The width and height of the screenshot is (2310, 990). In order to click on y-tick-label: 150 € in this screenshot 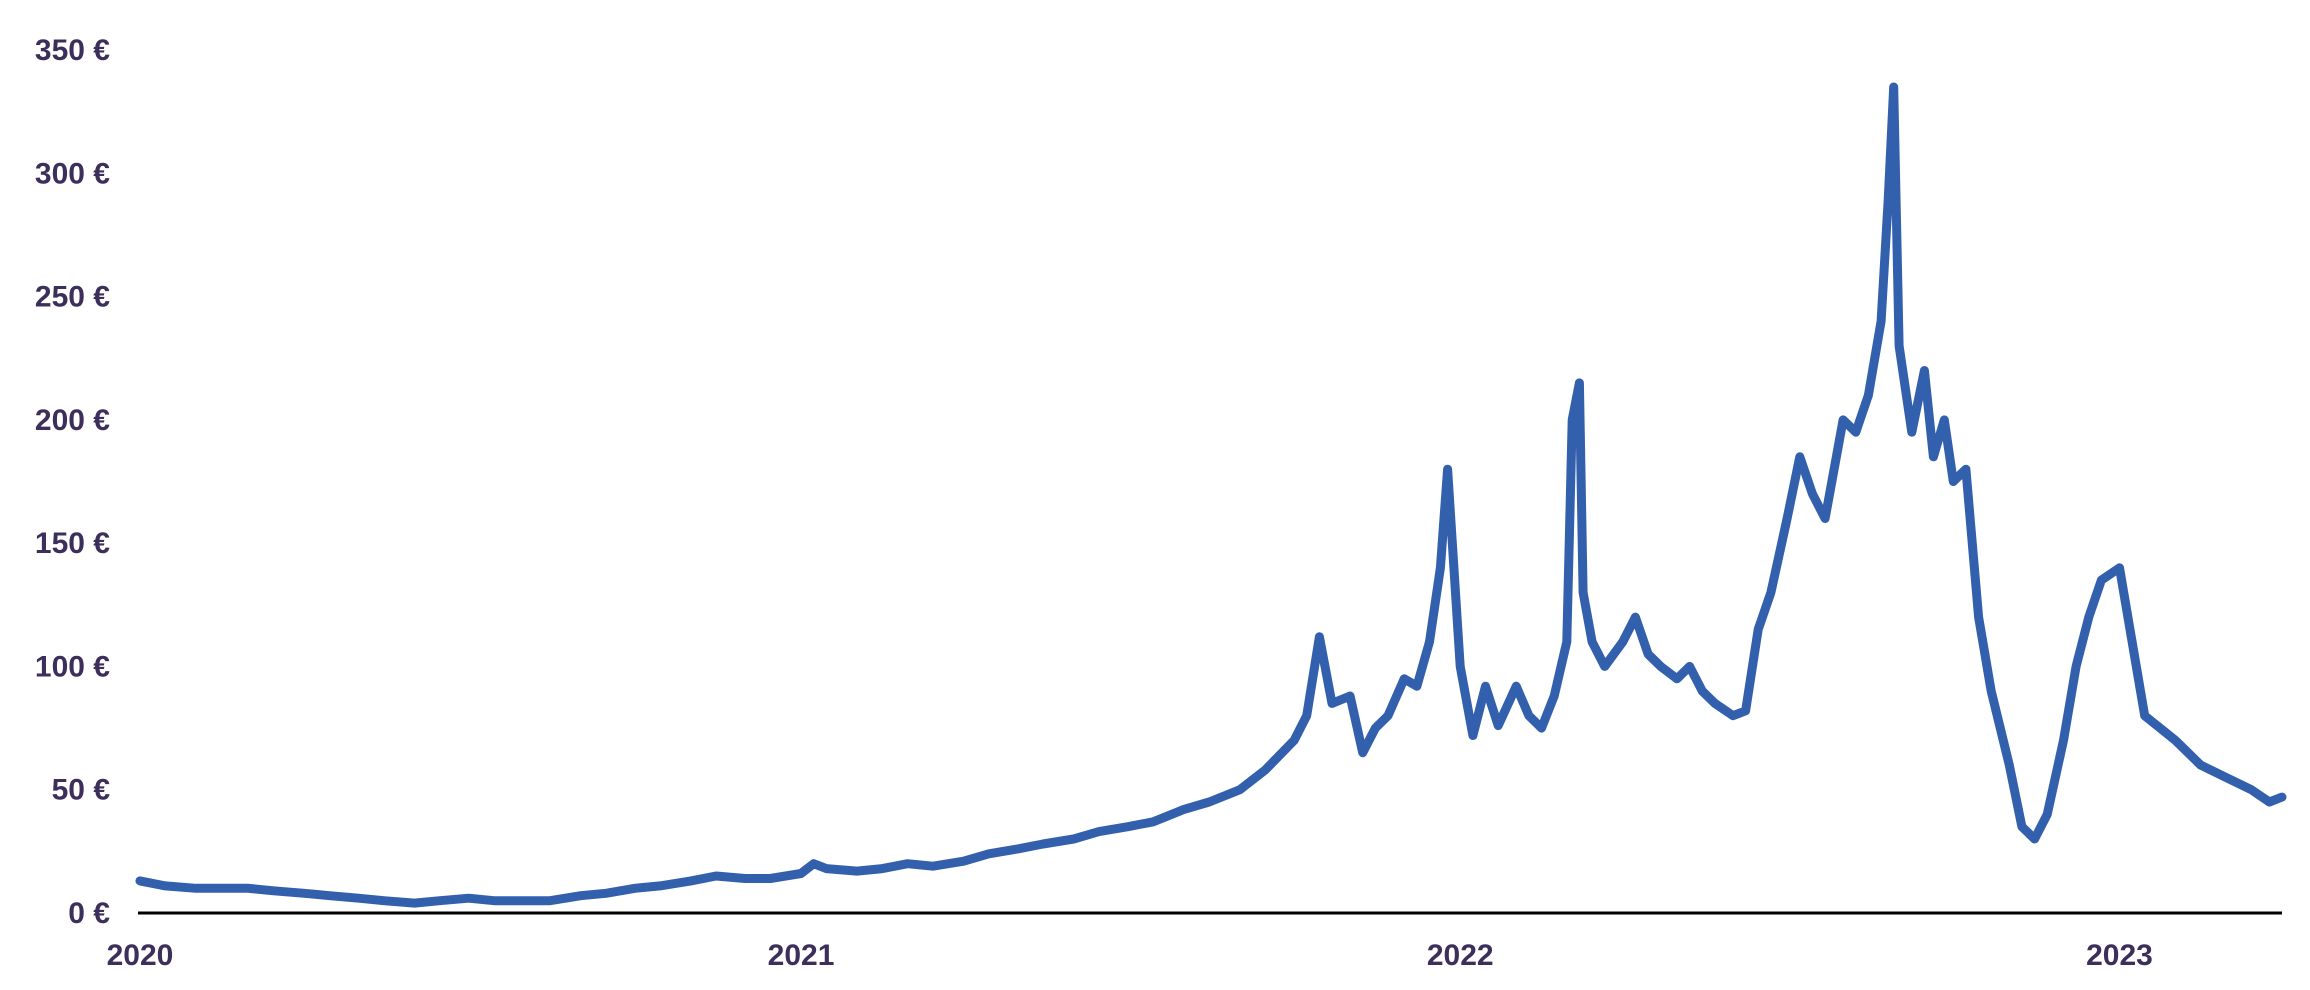, I will do `click(72, 543)`.